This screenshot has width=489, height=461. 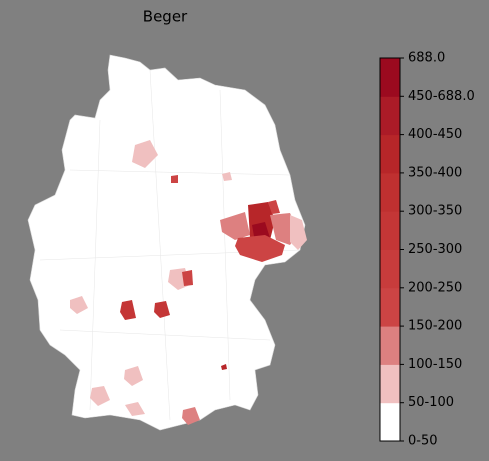 I want to click on colorbar-tick-label: 300-350, so click(x=435, y=211).